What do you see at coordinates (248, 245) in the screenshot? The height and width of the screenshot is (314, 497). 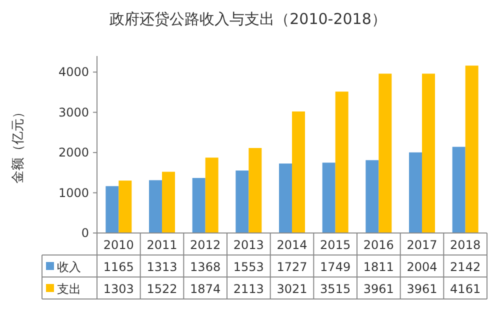 I see `x-tick-label: 2013` at bounding box center [248, 245].